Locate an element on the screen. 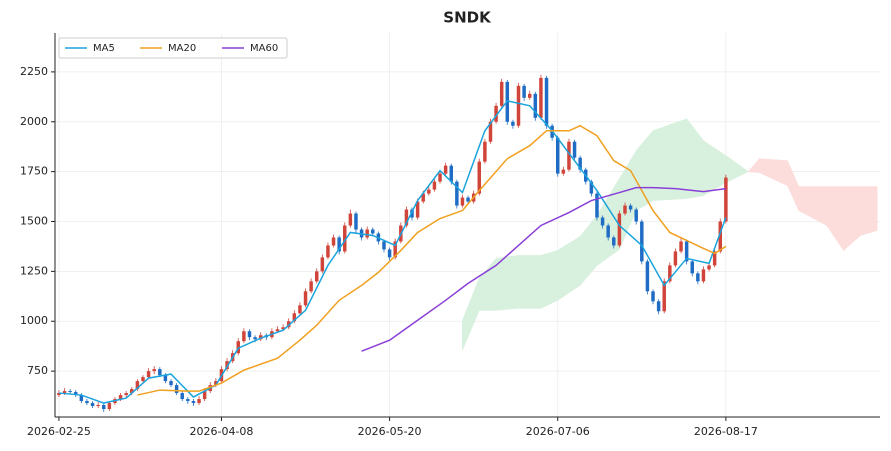 This screenshot has height=451, width=891. y-tick-label: 1750 is located at coordinates (34, 171).